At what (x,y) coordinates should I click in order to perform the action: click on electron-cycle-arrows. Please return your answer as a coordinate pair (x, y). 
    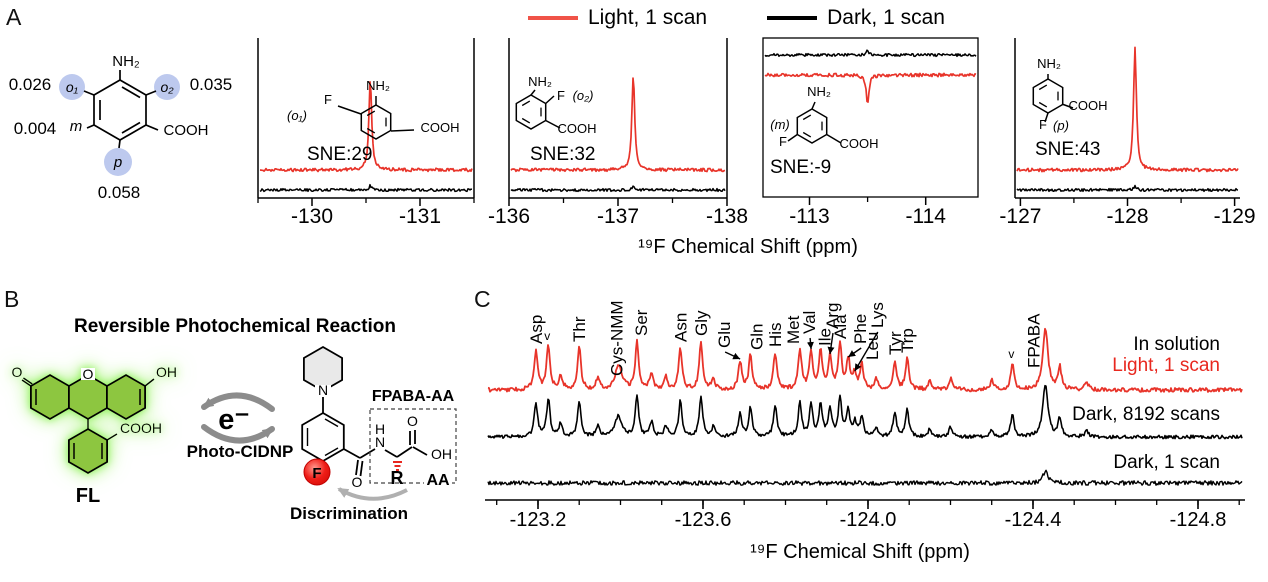
    Looking at the image, I should click on (238, 418).